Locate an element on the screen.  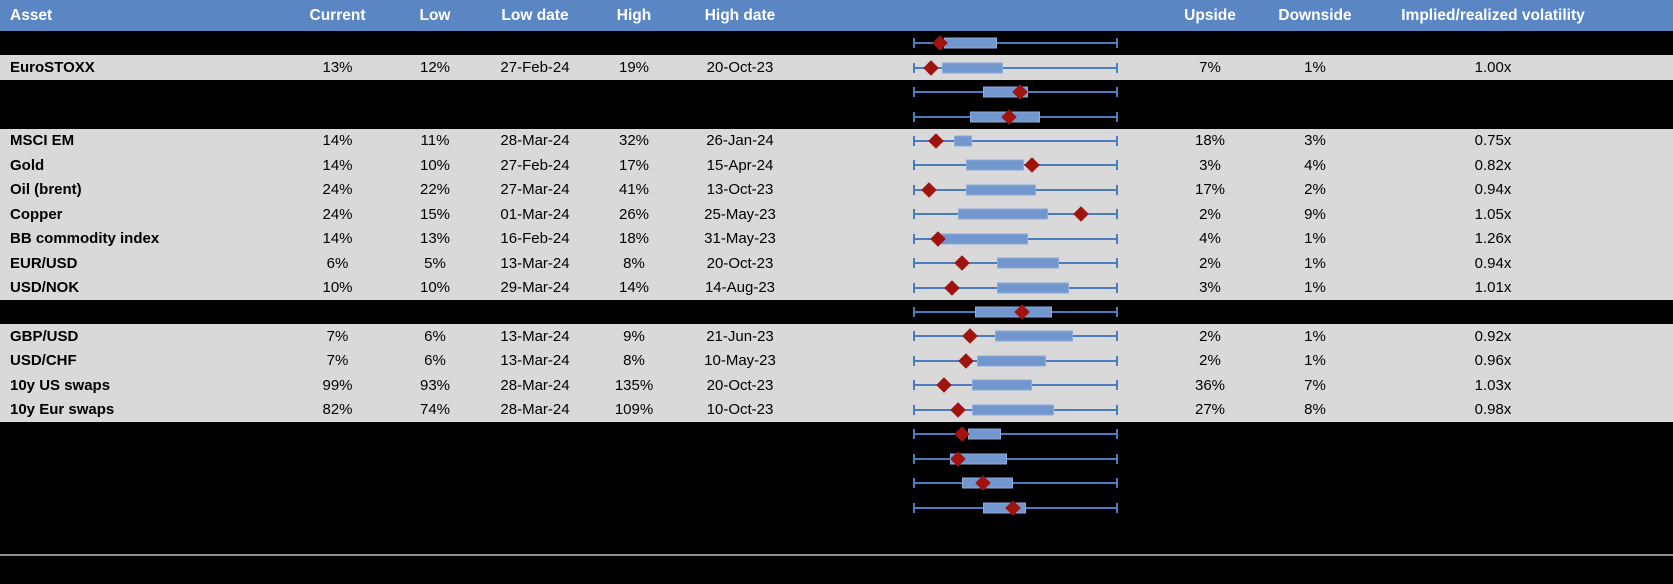
bottom-band is located at coordinates (836, 551).